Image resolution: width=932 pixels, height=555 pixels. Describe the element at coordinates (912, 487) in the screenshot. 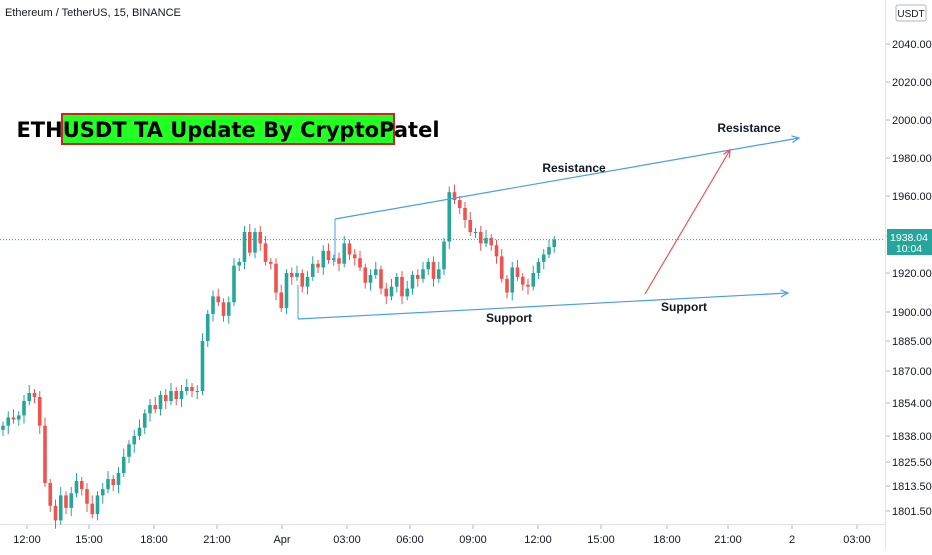

I see `y-tick-label: 1813.50` at that location.